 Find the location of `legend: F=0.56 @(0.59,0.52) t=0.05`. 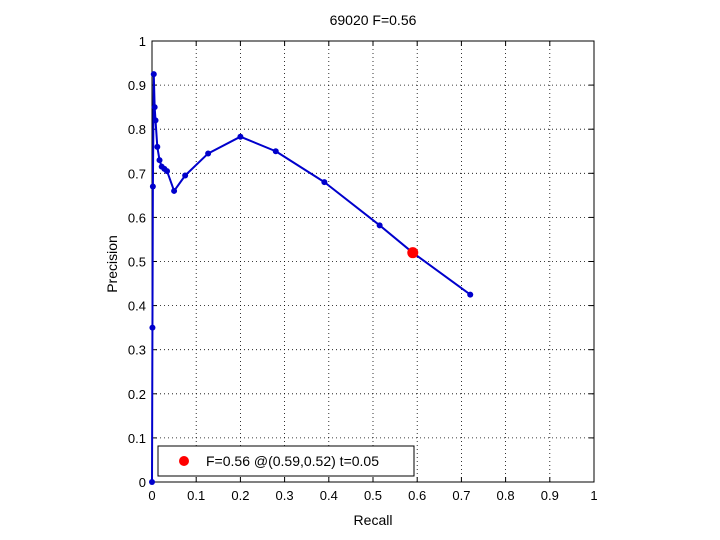

legend: F=0.56 @(0.59,0.52) t=0.05 is located at coordinates (286, 461).